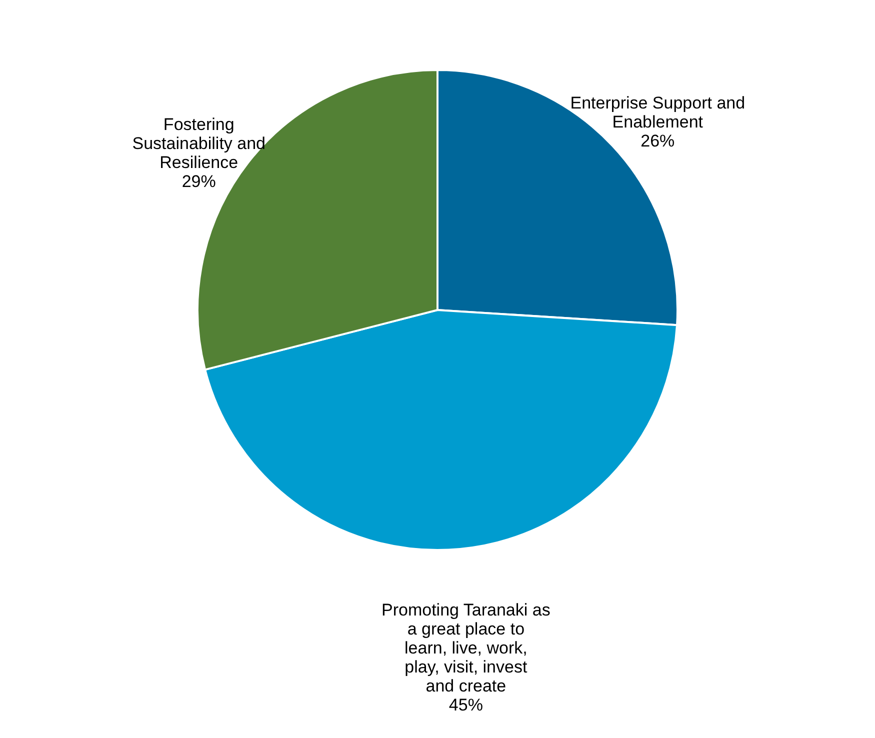  Describe the element at coordinates (465, 705) in the screenshot. I see `data-label: 45%` at that location.